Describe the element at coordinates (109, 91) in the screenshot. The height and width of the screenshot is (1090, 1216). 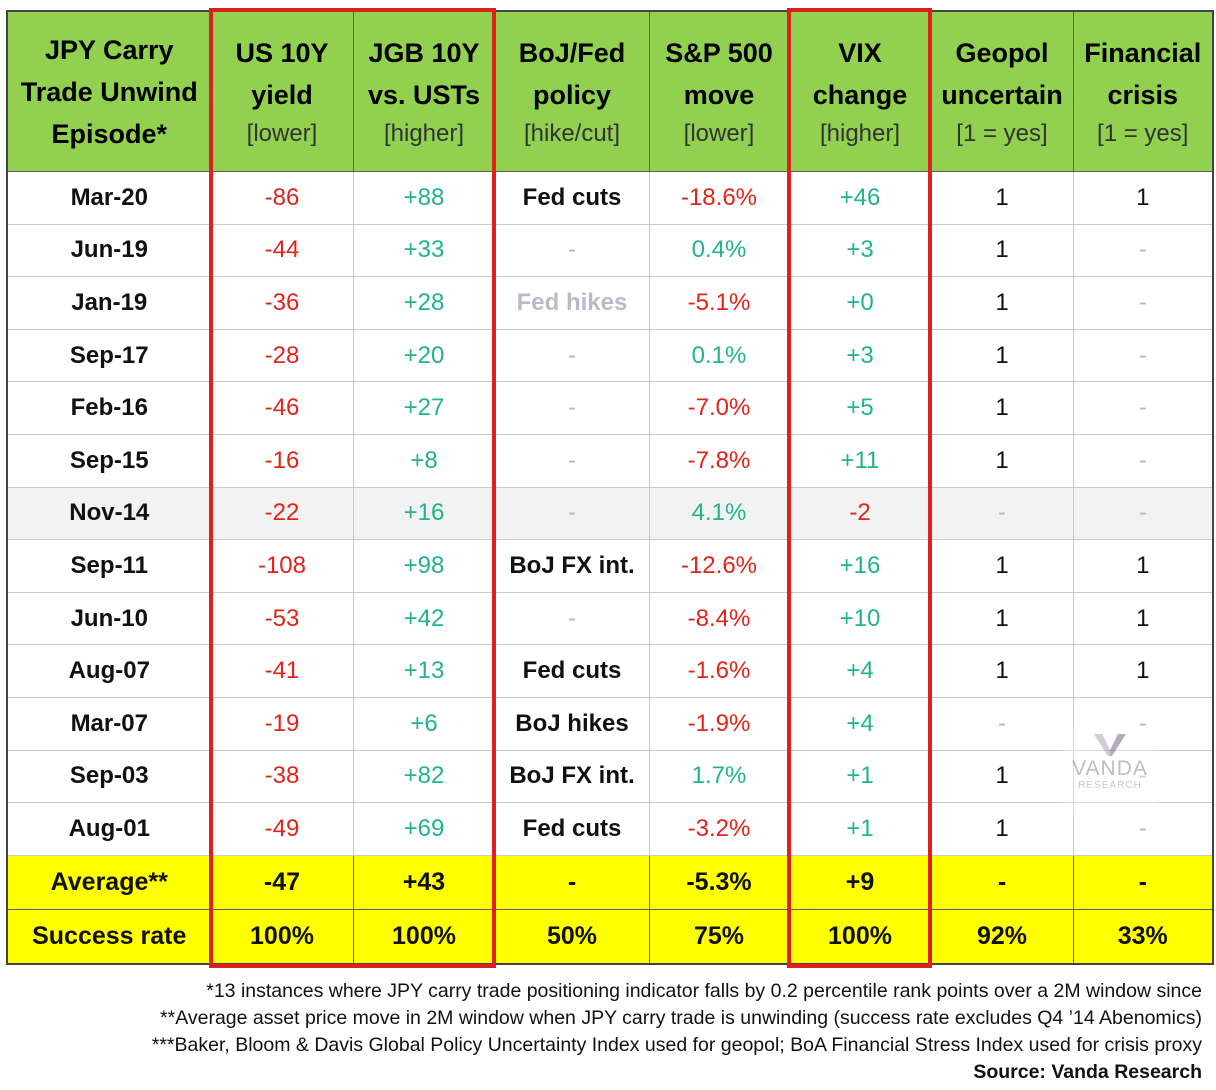
I see `header-episode: JPY Carry Trade Unwind Episode*` at that location.